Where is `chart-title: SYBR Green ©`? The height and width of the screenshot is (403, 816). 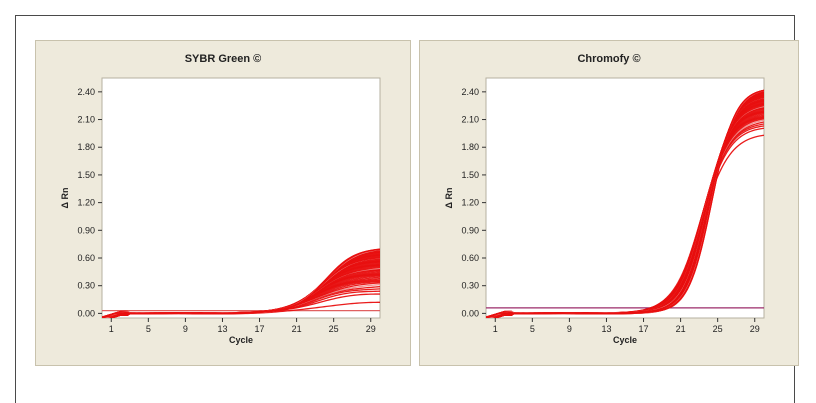
chart-title: SYBR Green © is located at coordinates (223, 59).